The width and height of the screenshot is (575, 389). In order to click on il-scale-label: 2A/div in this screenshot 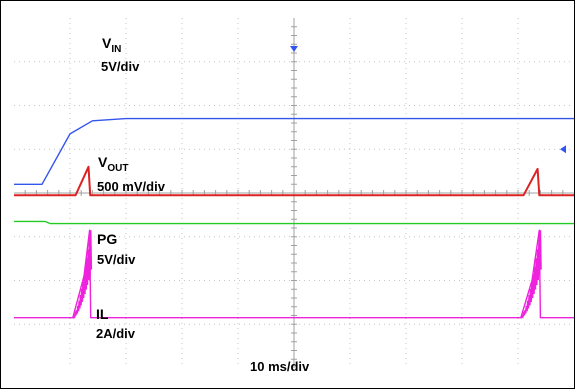, I will do `click(116, 333)`.